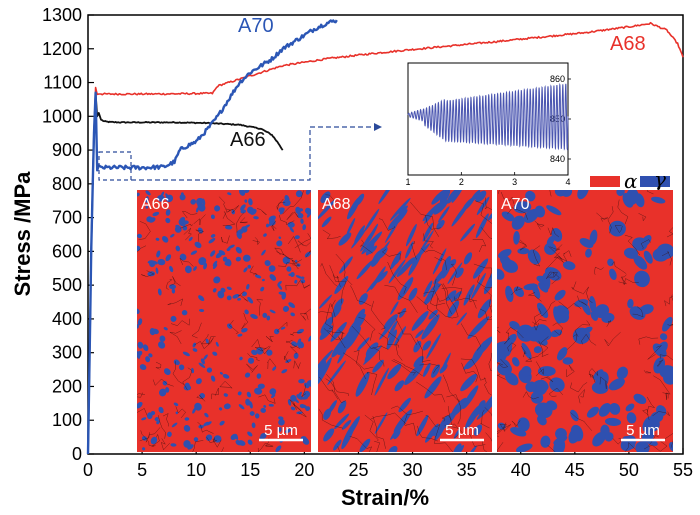  Describe the element at coordinates (281, 430) in the screenshot. I see `scale-bar-label: 5 µm` at that location.